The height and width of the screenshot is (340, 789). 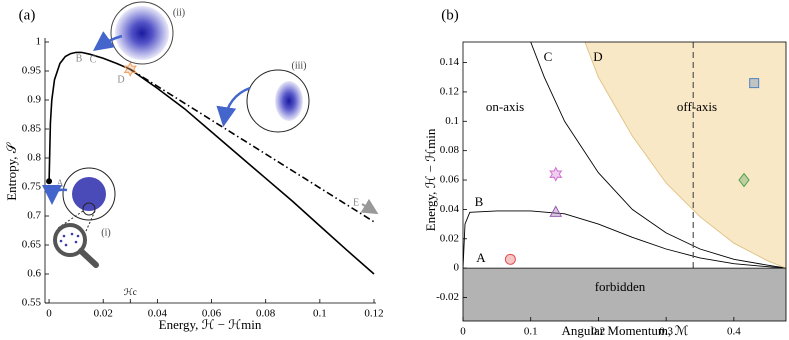 I want to click on magnifier-dots, so click(x=69, y=239).